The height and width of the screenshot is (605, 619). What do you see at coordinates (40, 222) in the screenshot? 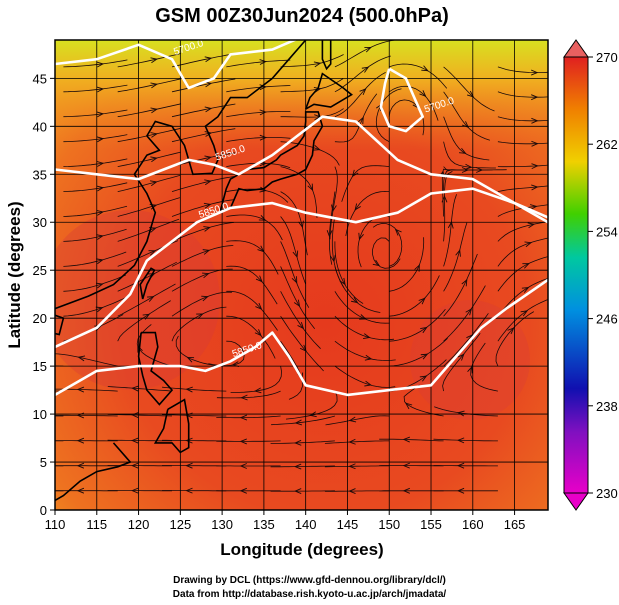
I see `y-tick-label: 30` at bounding box center [40, 222].